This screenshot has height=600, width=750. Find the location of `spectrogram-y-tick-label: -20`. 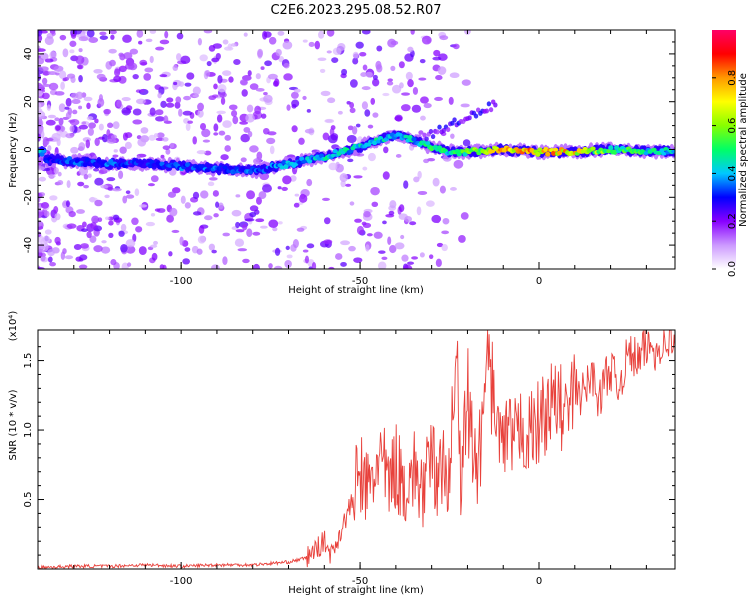

spectrogram-y-tick-label: -20 is located at coordinates (28, 197).